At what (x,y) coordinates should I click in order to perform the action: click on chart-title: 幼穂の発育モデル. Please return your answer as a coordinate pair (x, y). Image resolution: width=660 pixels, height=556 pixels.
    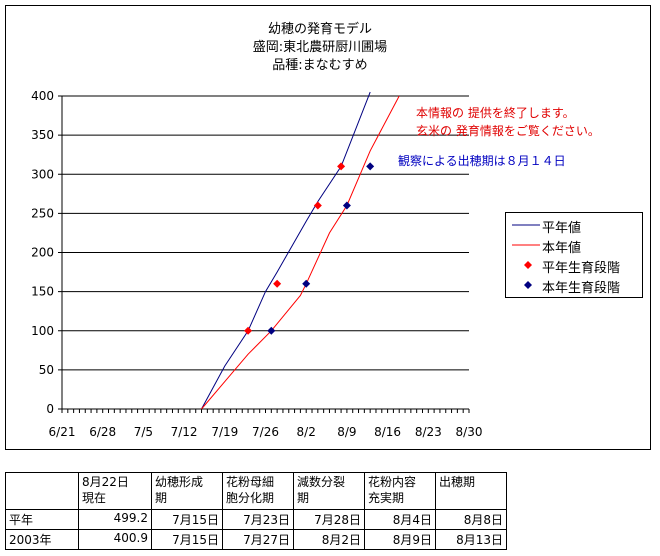
    Looking at the image, I should click on (319, 29).